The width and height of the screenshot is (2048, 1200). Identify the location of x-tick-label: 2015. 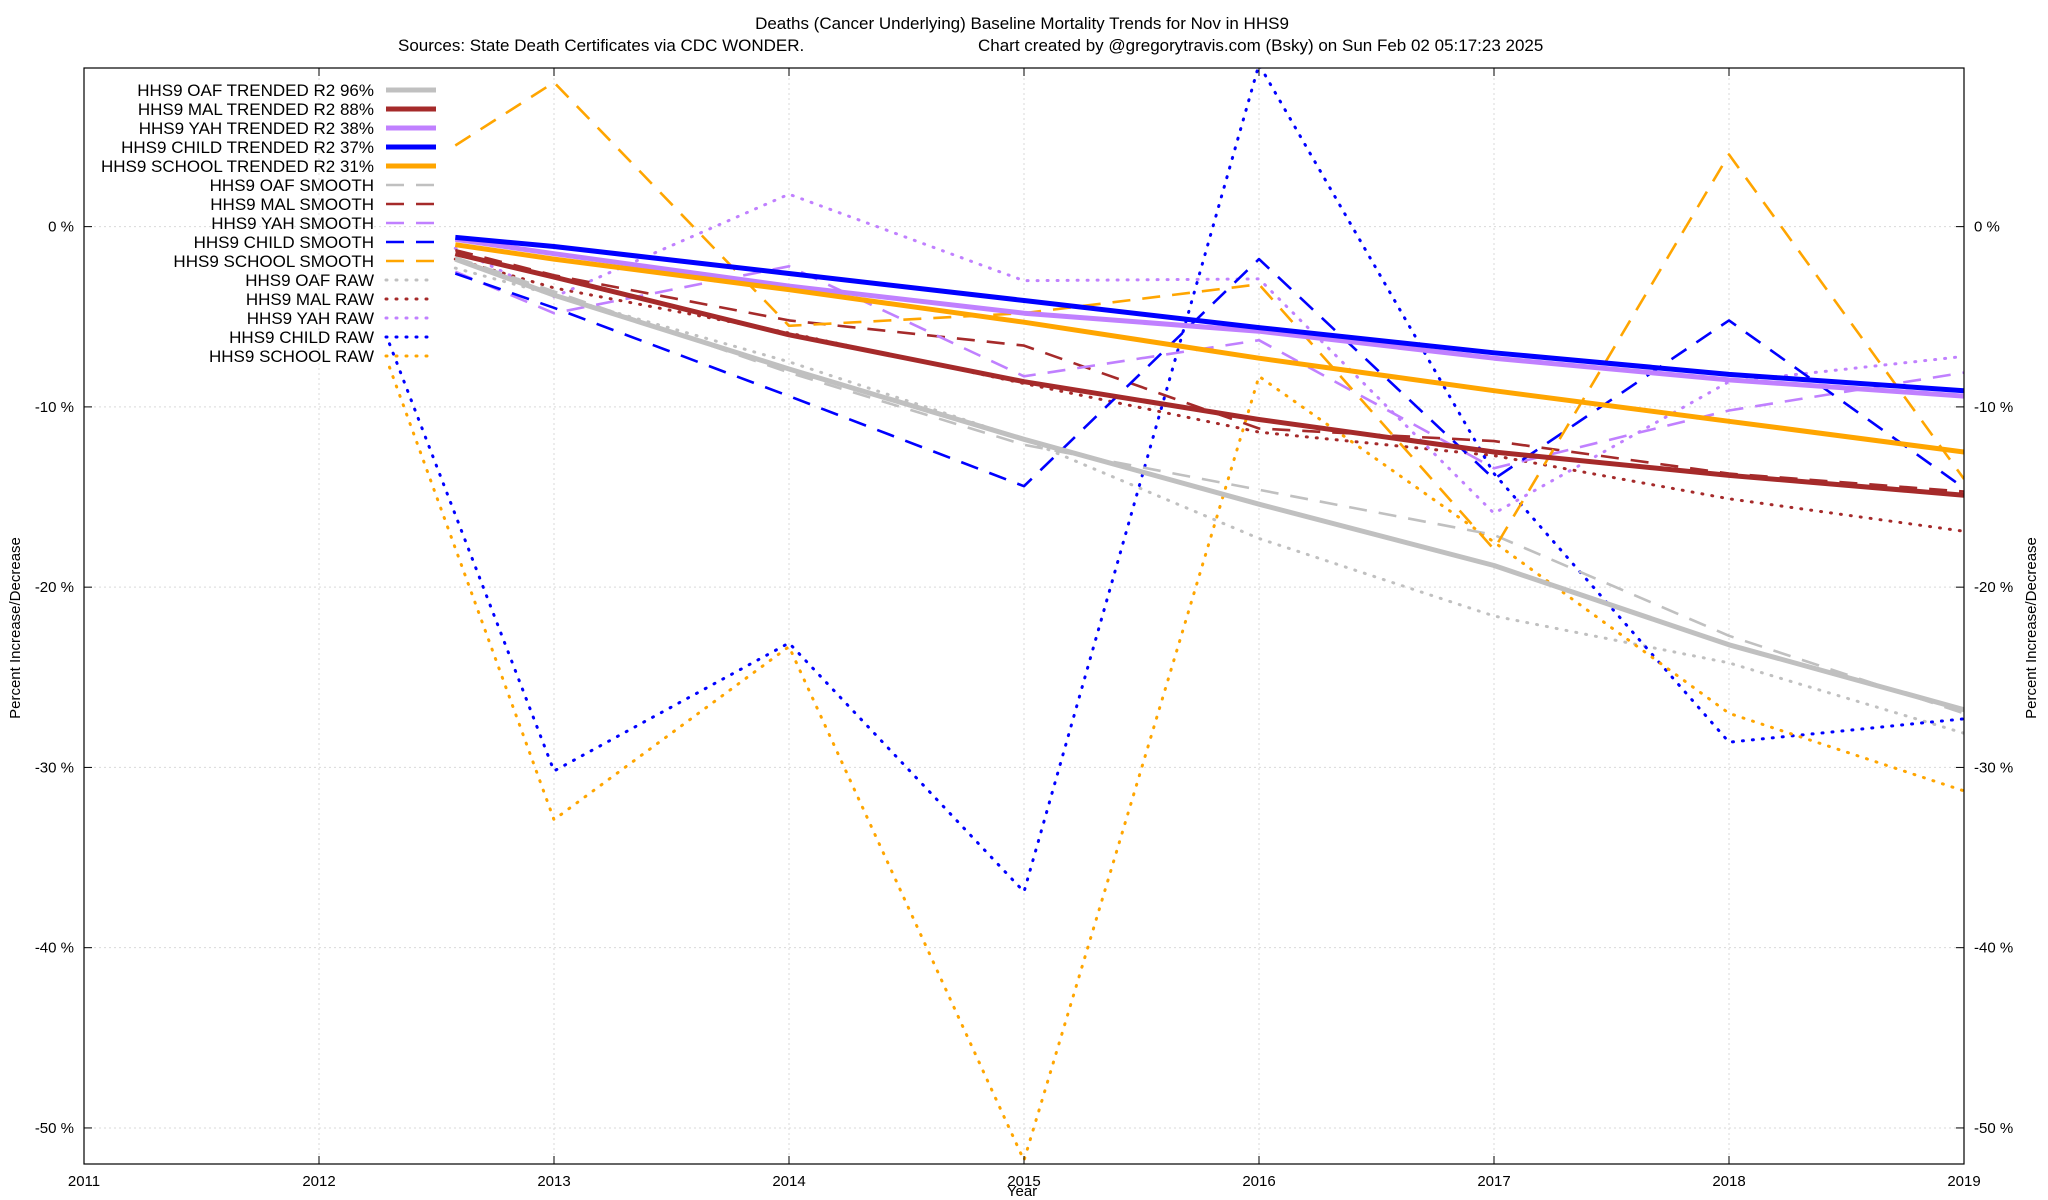
(1023, 1181).